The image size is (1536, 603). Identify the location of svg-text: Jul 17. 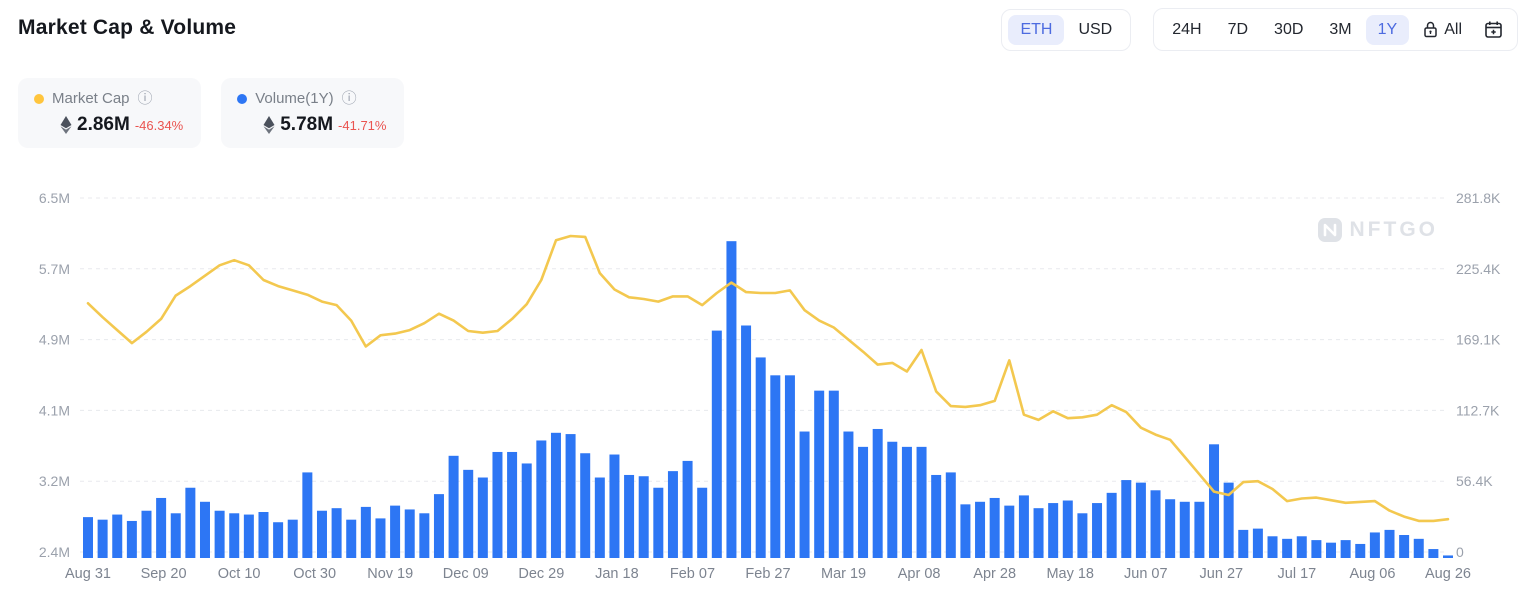
(1297, 574).